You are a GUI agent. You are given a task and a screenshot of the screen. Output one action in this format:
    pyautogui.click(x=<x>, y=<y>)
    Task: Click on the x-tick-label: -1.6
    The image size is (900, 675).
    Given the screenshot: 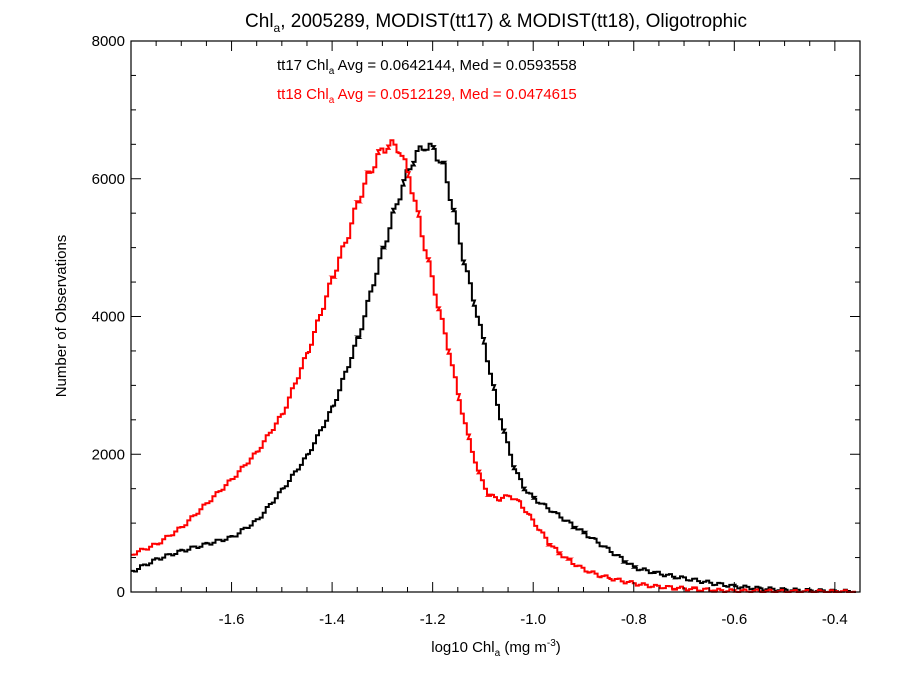 What is the action you would take?
    pyautogui.click(x=232, y=619)
    